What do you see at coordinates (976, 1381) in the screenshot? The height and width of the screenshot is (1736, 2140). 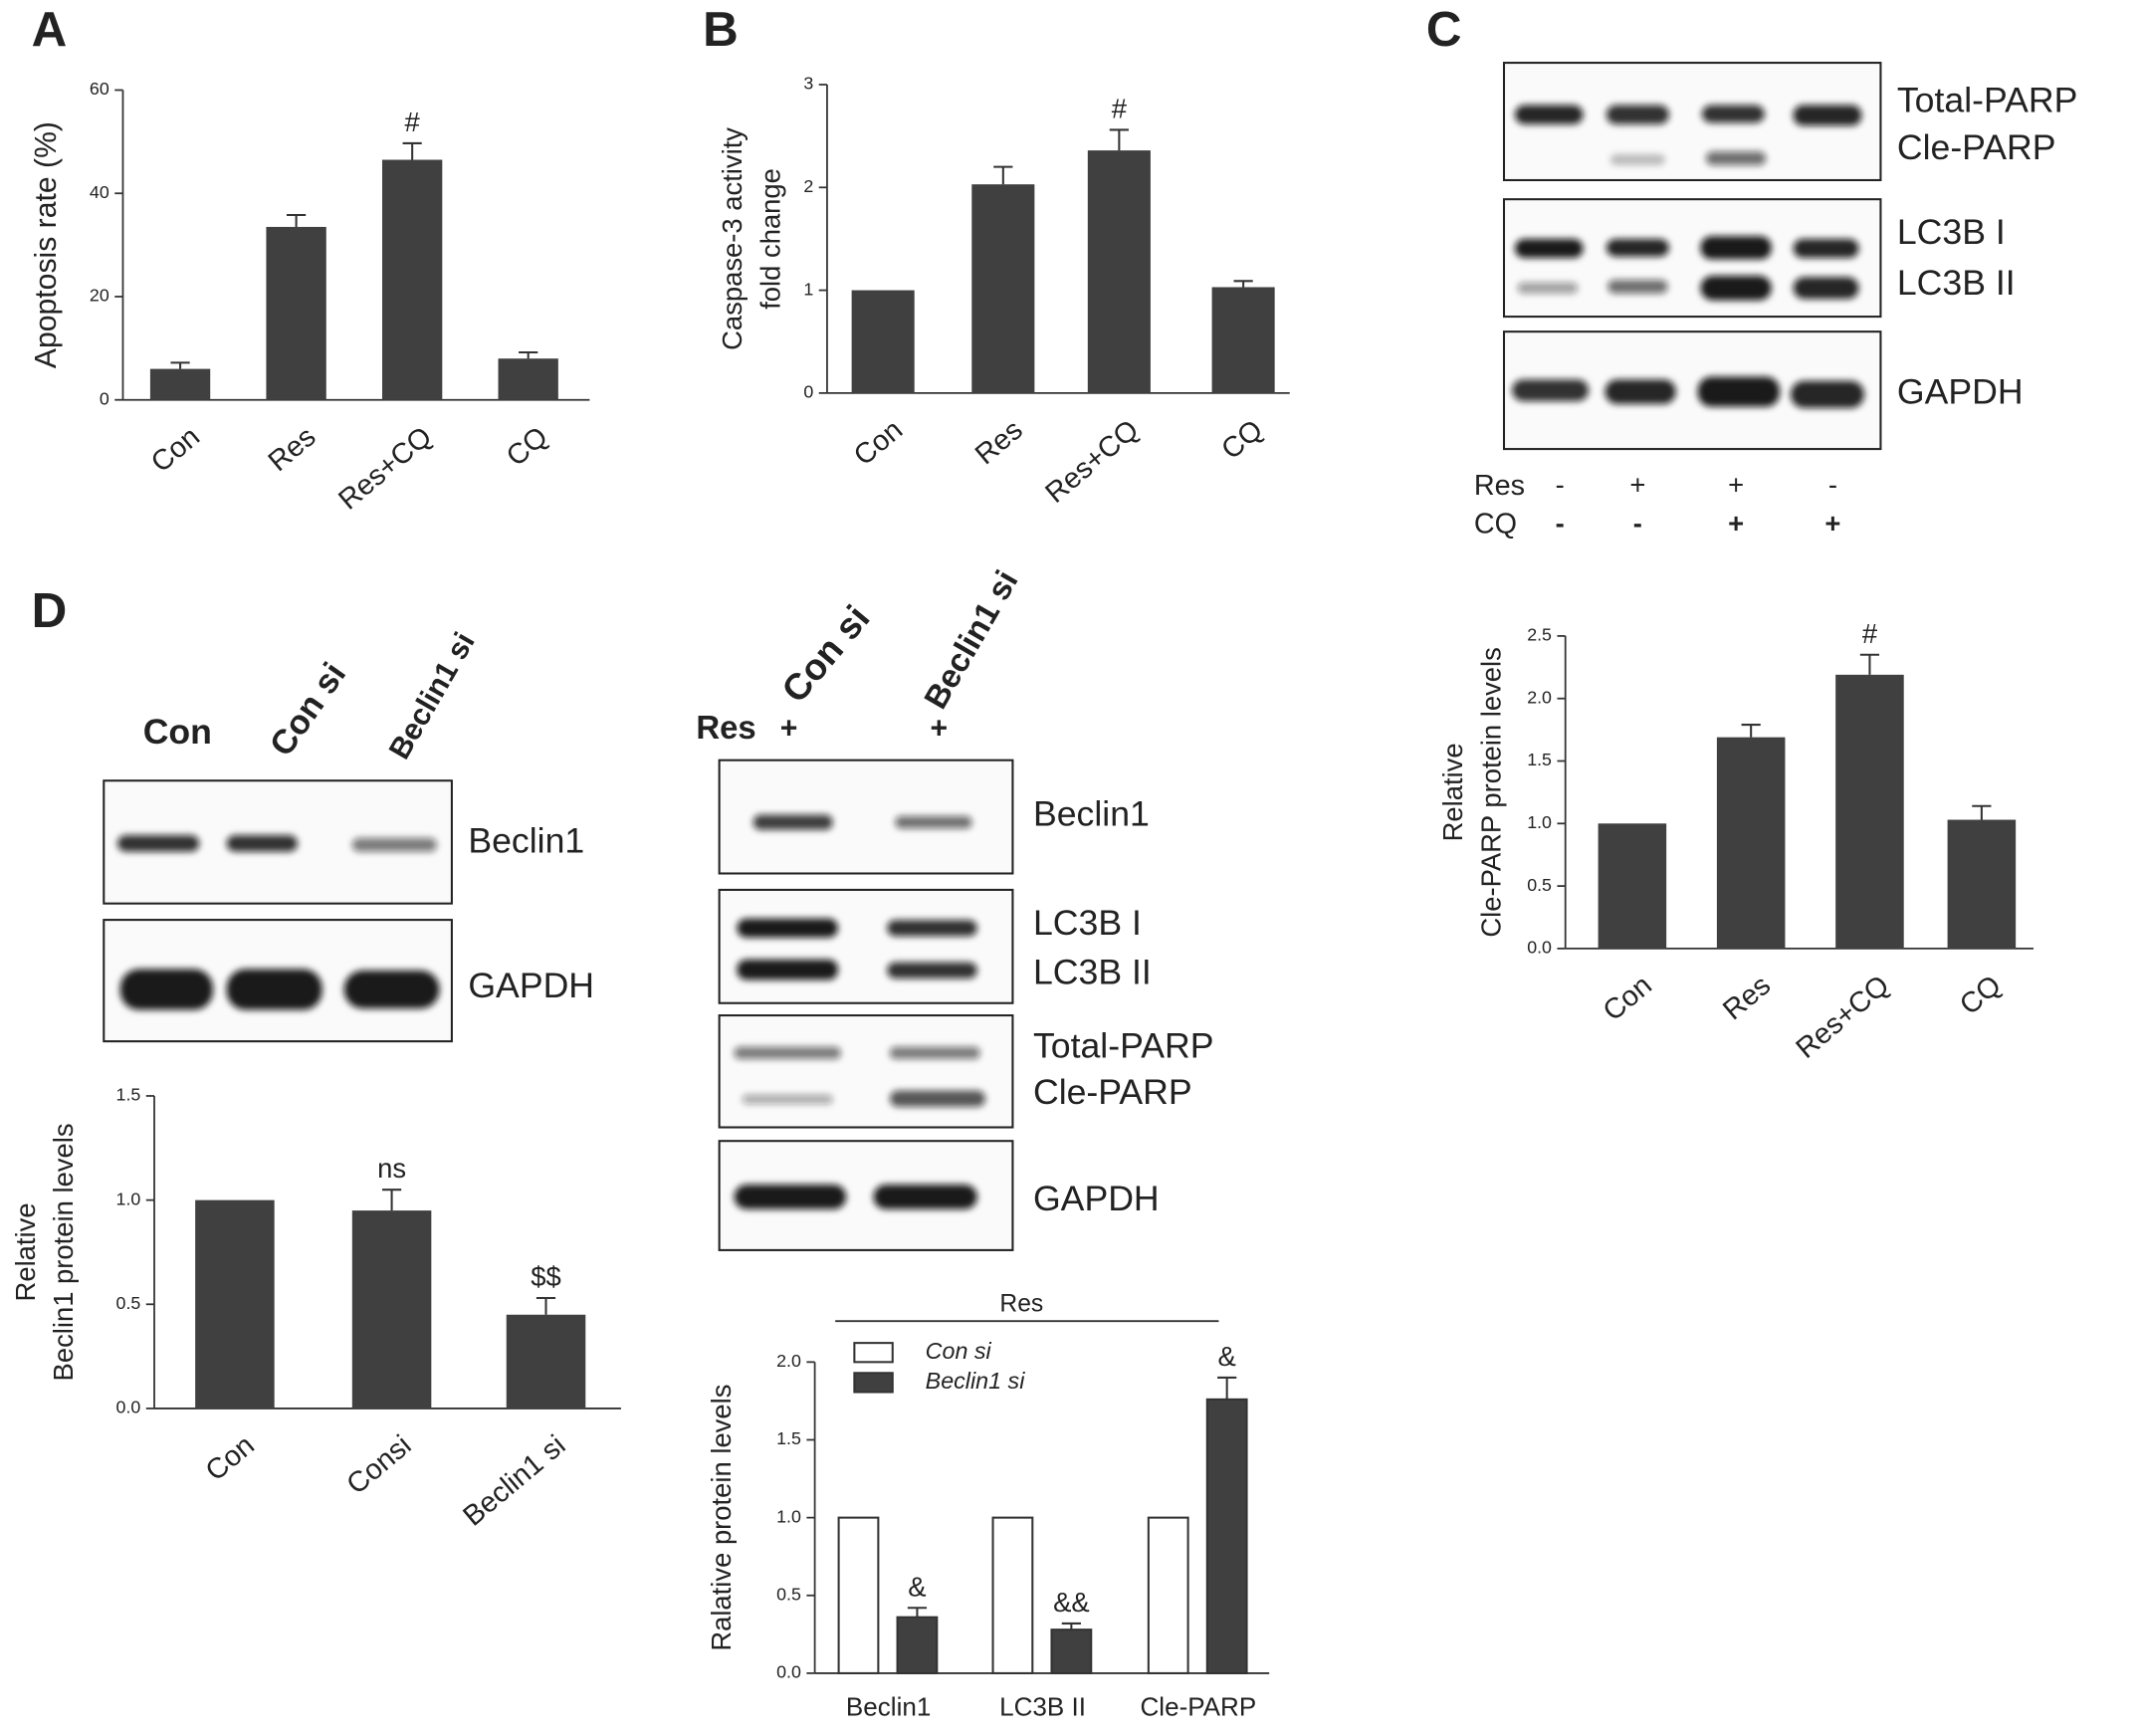 I see `legend-label: Beclin1 si` at bounding box center [976, 1381].